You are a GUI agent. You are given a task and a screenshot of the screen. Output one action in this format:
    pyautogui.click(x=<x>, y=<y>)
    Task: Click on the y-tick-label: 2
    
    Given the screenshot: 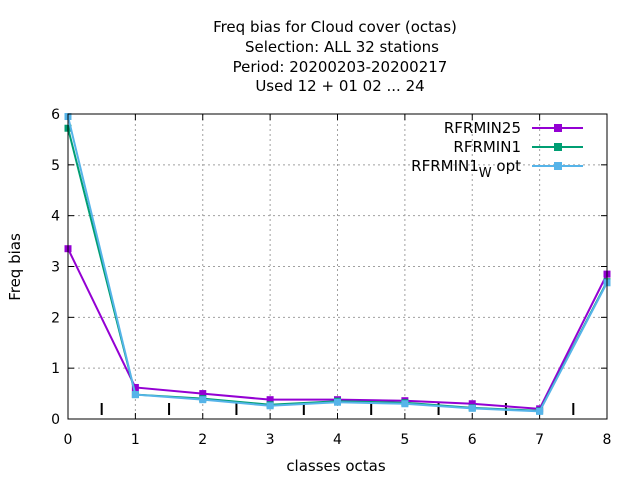 What is the action you would take?
    pyautogui.click(x=55, y=318)
    